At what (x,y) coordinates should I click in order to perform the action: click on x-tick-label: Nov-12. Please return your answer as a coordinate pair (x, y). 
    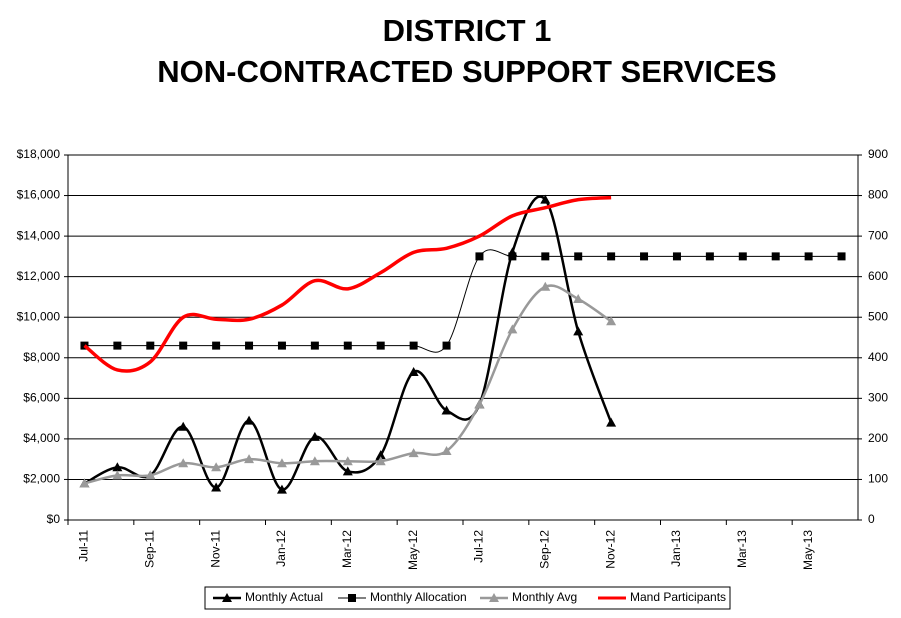
    Looking at the image, I should click on (610, 549).